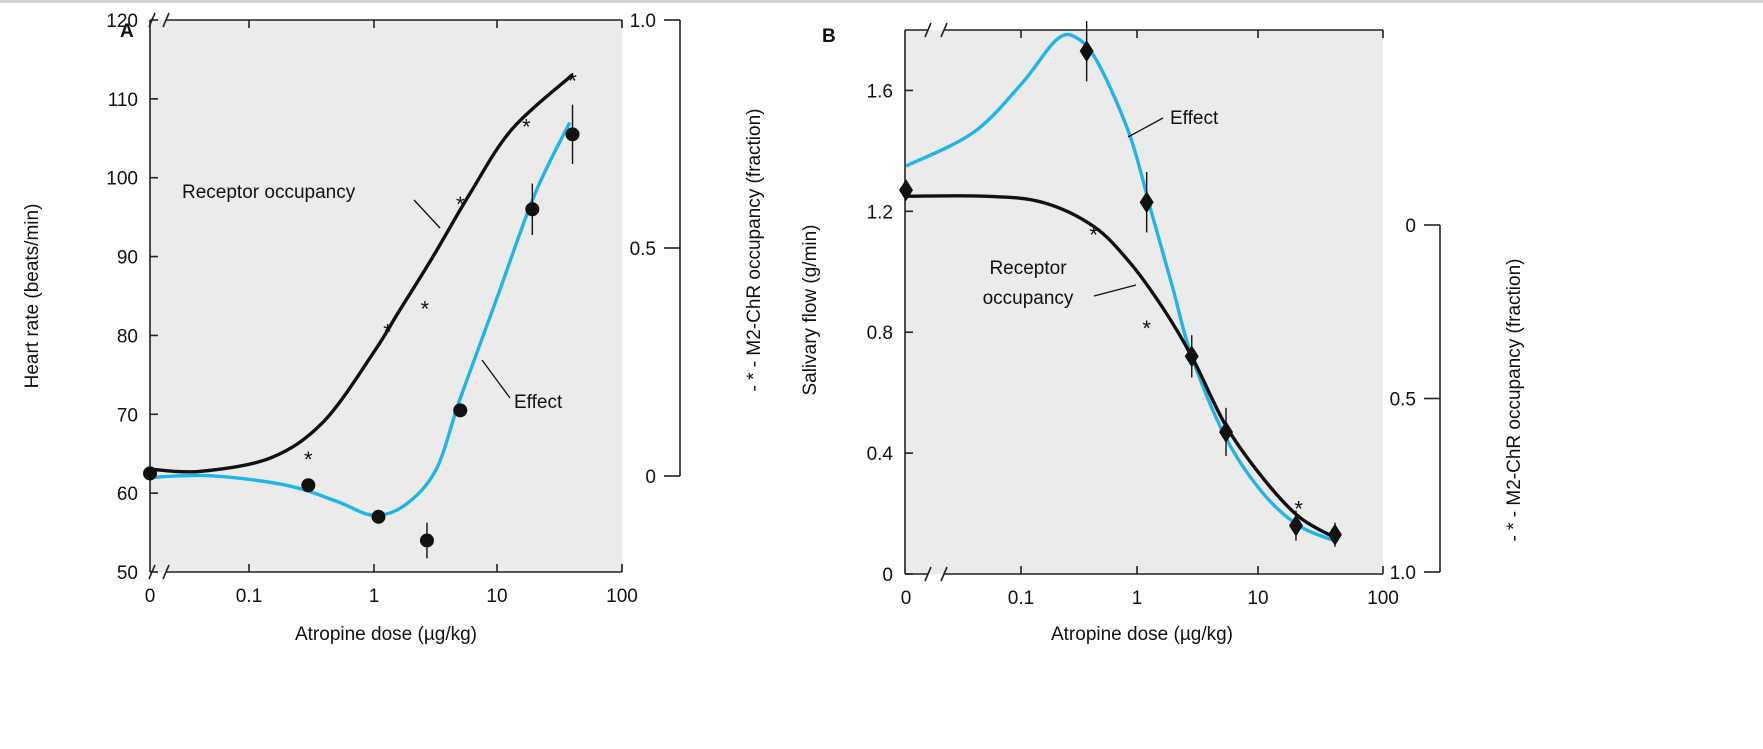 This screenshot has height=749, width=1763. What do you see at coordinates (1403, 400) in the screenshot?
I see `panel-b-y2-tick-label: 0.5` at bounding box center [1403, 400].